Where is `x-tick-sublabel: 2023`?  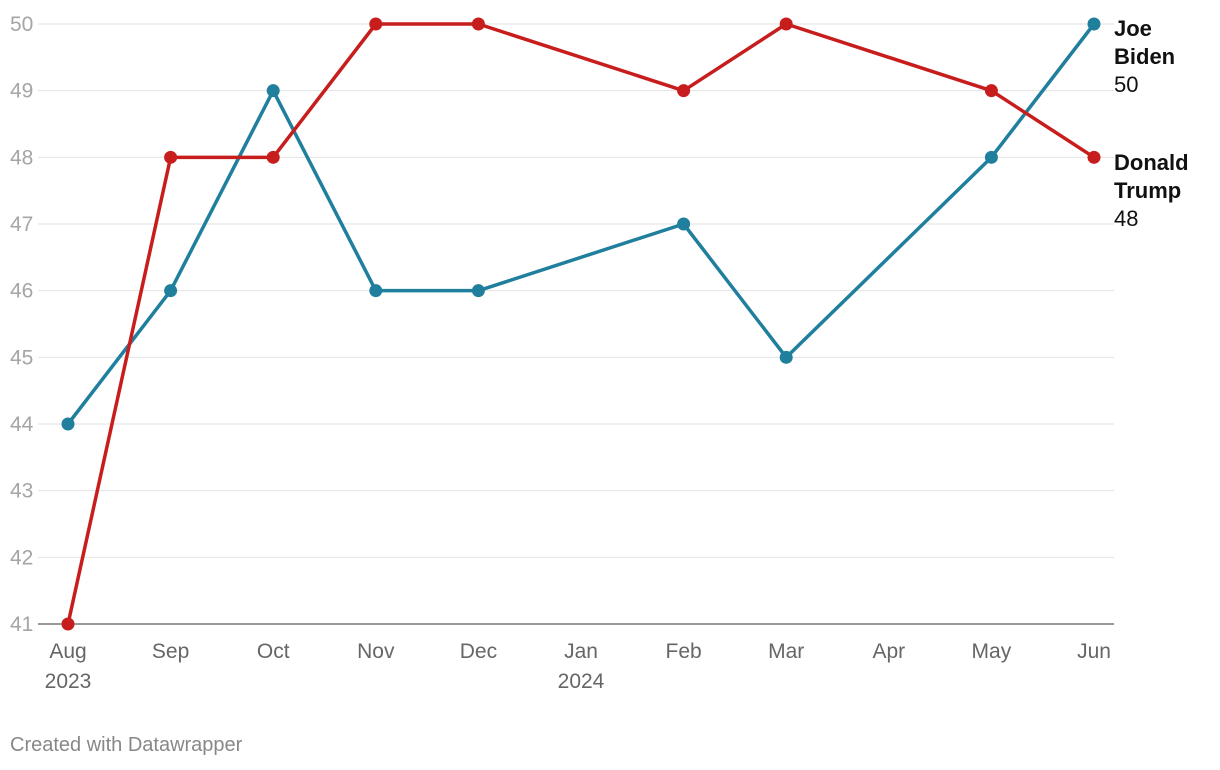 x-tick-sublabel: 2023 is located at coordinates (68, 681).